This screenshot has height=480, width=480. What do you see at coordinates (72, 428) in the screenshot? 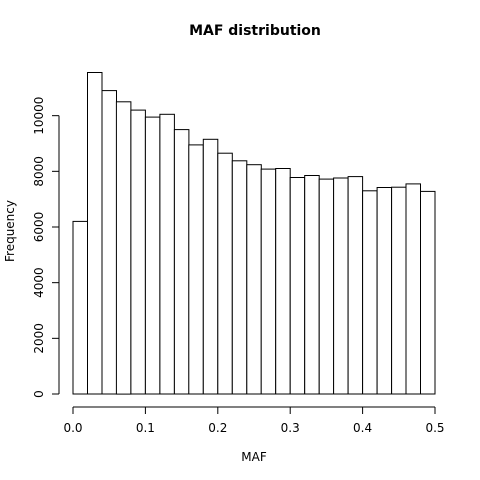
I see `x-tick-label: 0.0` at bounding box center [72, 428].